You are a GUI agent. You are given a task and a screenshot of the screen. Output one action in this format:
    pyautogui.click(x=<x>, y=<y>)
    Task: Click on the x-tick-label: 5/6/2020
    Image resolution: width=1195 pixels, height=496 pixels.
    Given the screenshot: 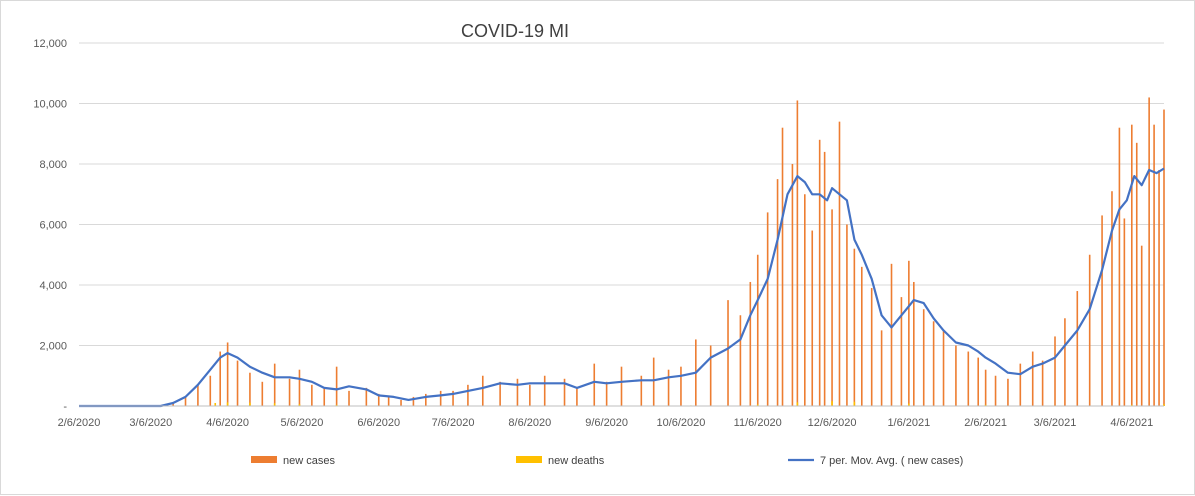 What is the action you would take?
    pyautogui.click(x=302, y=423)
    